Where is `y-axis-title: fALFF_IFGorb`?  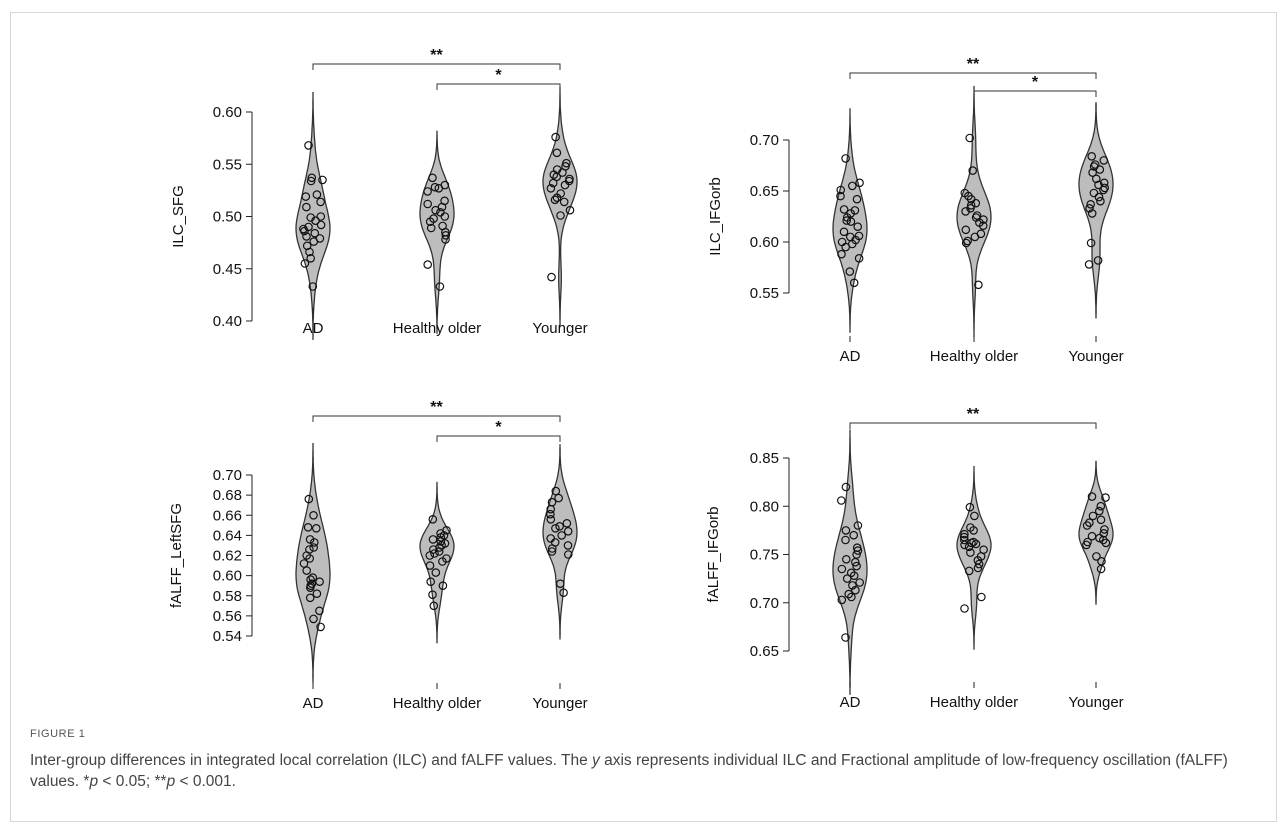
y-axis-title: fALFF_IFGorb is located at coordinates (713, 555).